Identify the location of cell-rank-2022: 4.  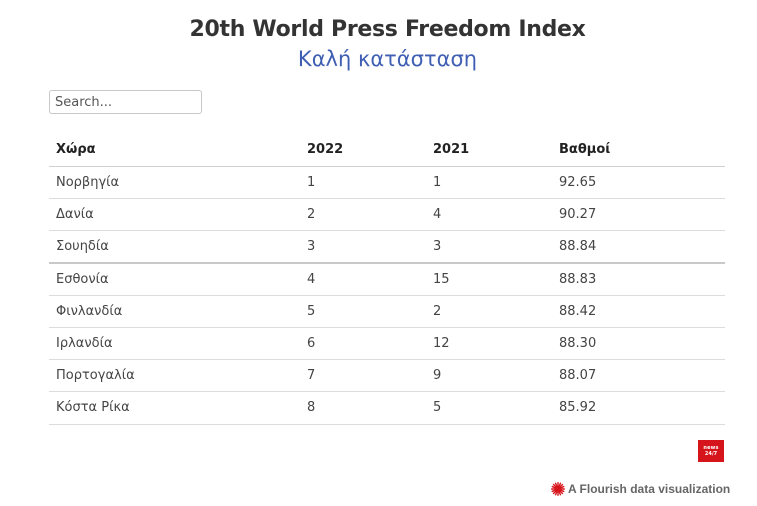
(311, 279).